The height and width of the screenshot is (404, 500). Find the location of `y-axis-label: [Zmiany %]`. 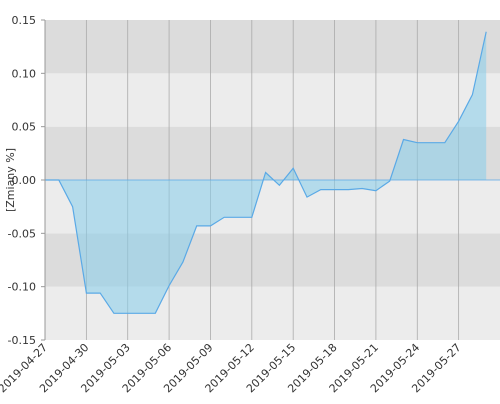

y-axis-label: [Zmiany %] is located at coordinates (10, 180).